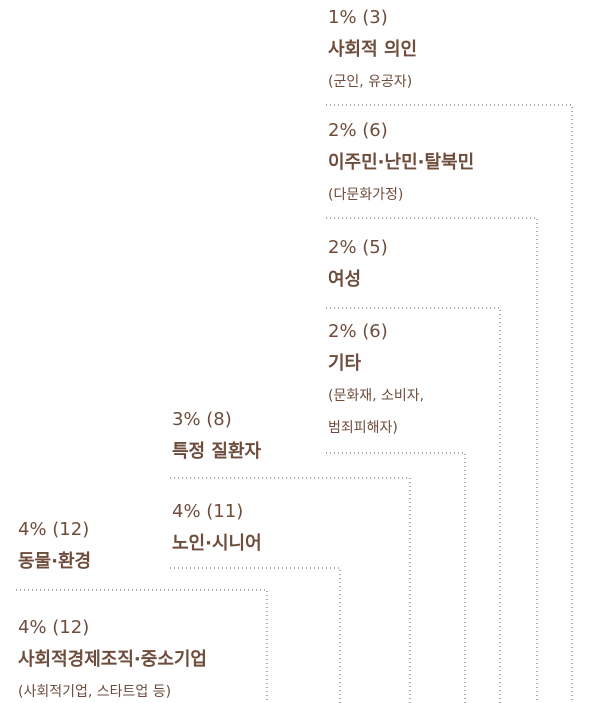  Describe the element at coordinates (401, 162) in the screenshot. I see `item-name: 이주민·난민·탈북민` at that location.